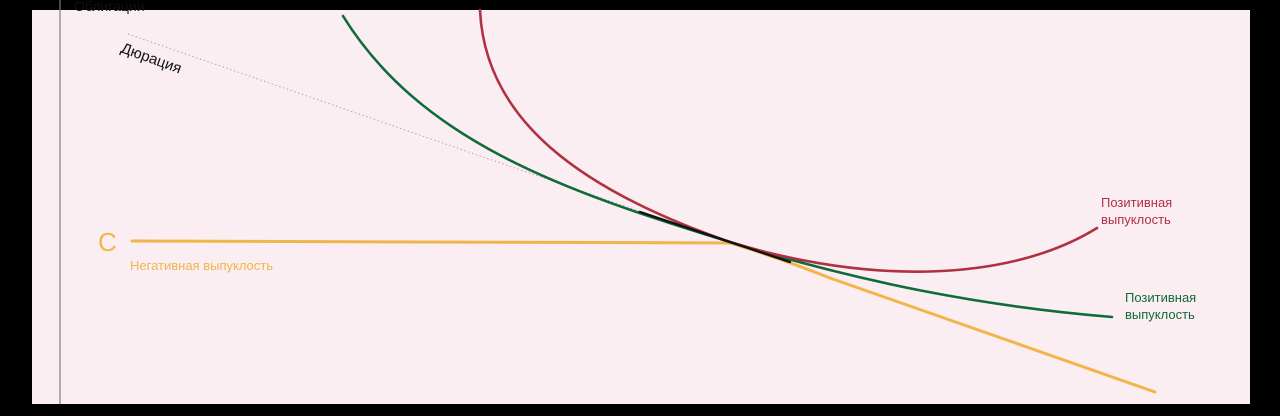 This screenshot has height=416, width=1280. Describe the element at coordinates (1136, 202) in the screenshot. I see `red-curve-label-line-1: Позитивная` at that location.